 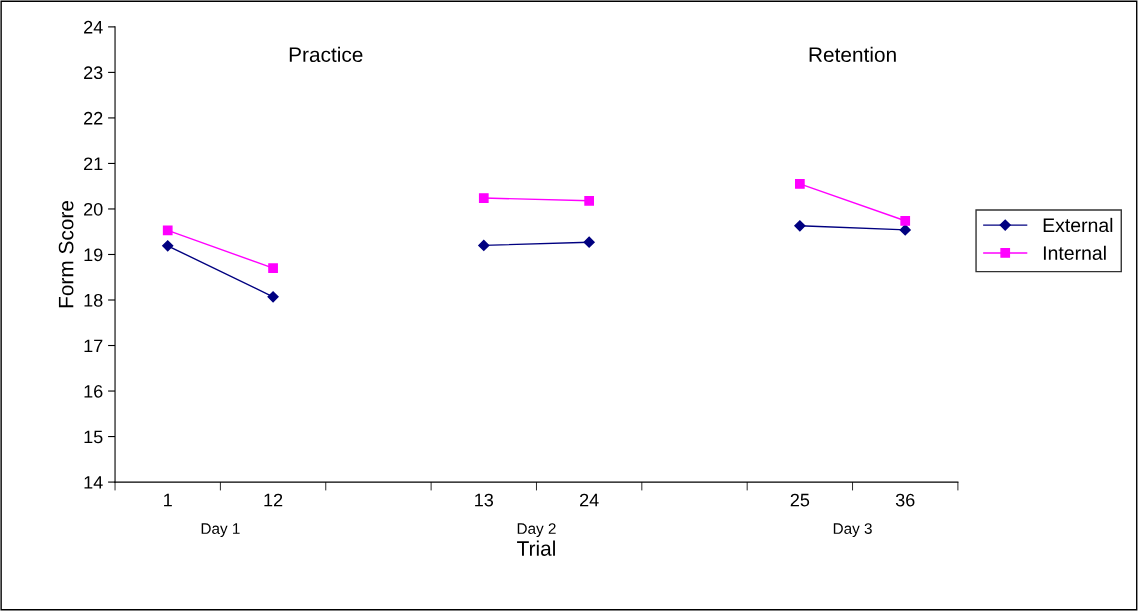 I want to click on x-tick-label: 12, so click(x=273, y=500).